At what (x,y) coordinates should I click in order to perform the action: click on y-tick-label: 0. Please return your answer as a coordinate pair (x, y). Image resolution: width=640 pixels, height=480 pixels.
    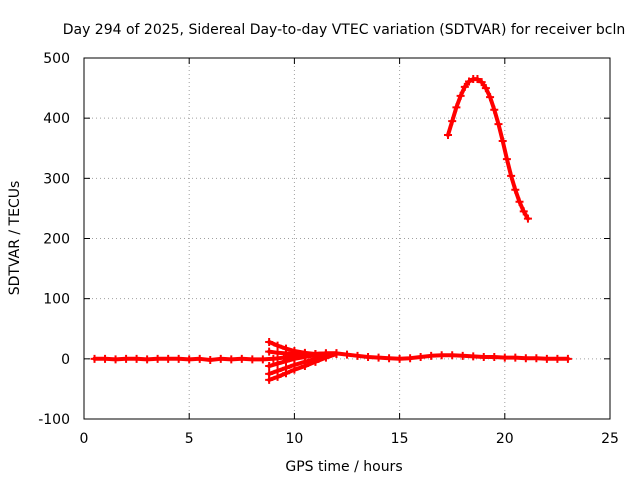
    Looking at the image, I should click on (65, 360).